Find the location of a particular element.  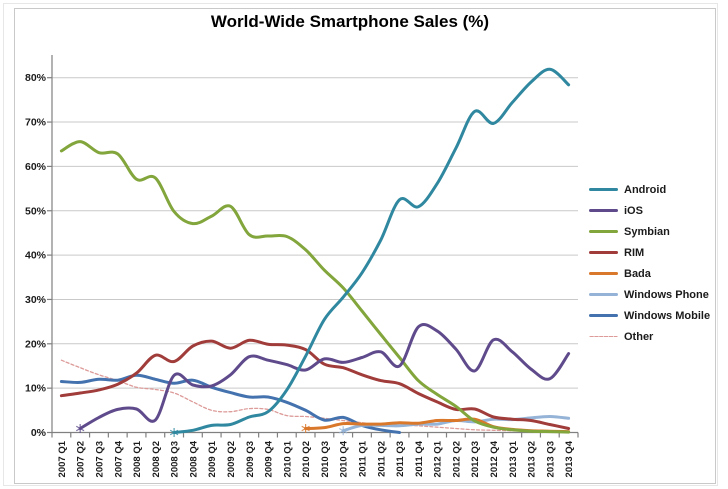

x-axis-label: 2008 Q4 is located at coordinates (193, 458).